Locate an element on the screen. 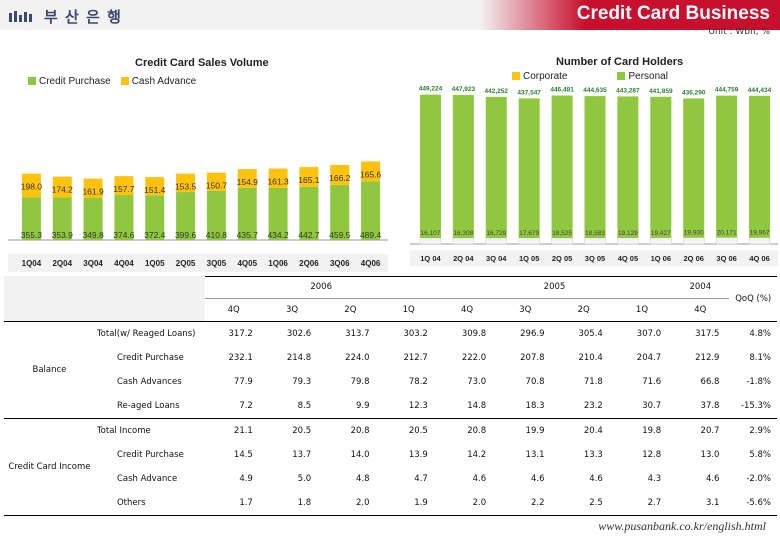  legend-item-credit-purchase: Credit Purchase is located at coordinates (69, 81).